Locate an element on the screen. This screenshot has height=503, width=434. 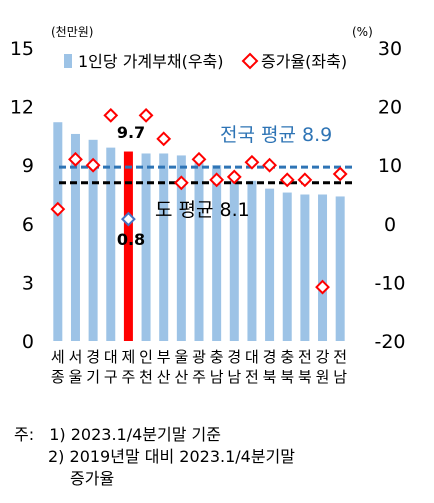
category-label-top: 울 is located at coordinates (181, 357).